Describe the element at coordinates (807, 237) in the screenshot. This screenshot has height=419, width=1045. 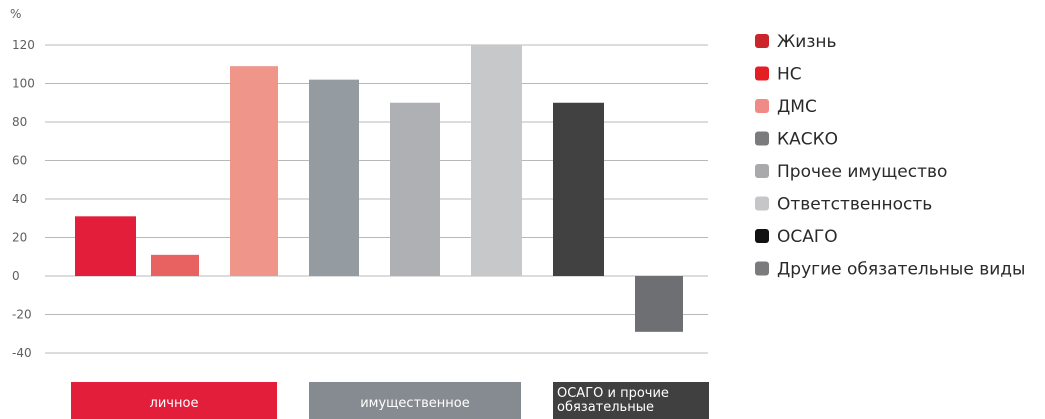
I see `legend-label: ОСАГО` at that location.